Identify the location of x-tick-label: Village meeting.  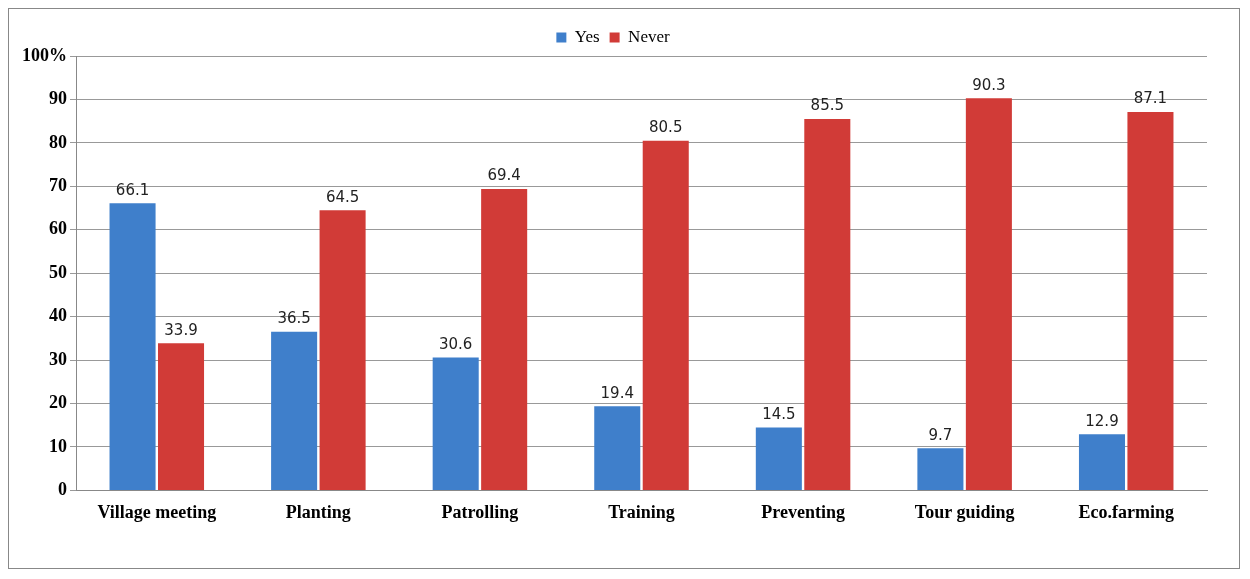
(157, 511).